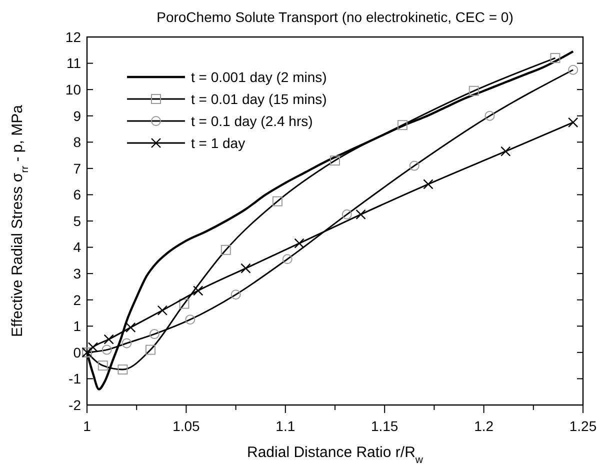 The width and height of the screenshot is (597, 469). I want to click on x-tick-label: 1.05, so click(186, 426).